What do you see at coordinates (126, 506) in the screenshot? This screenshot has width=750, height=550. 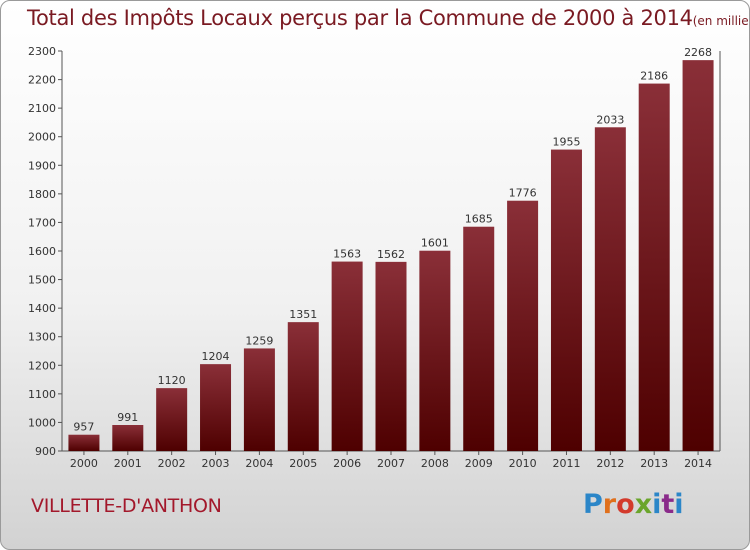 I see `commune-name: VILLETTE-D'ANTHON` at bounding box center [126, 506].